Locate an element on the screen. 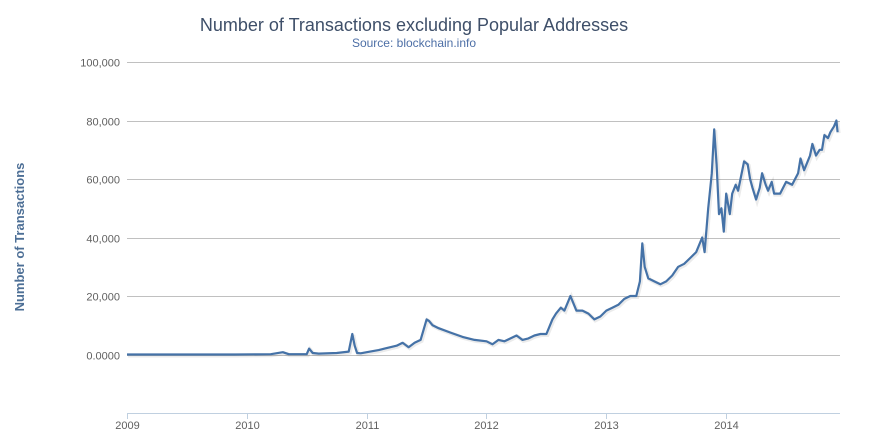 Image resolution: width=879 pixels, height=440 pixels. chart-subtitle: Source: blockchain.info is located at coordinates (414, 43).